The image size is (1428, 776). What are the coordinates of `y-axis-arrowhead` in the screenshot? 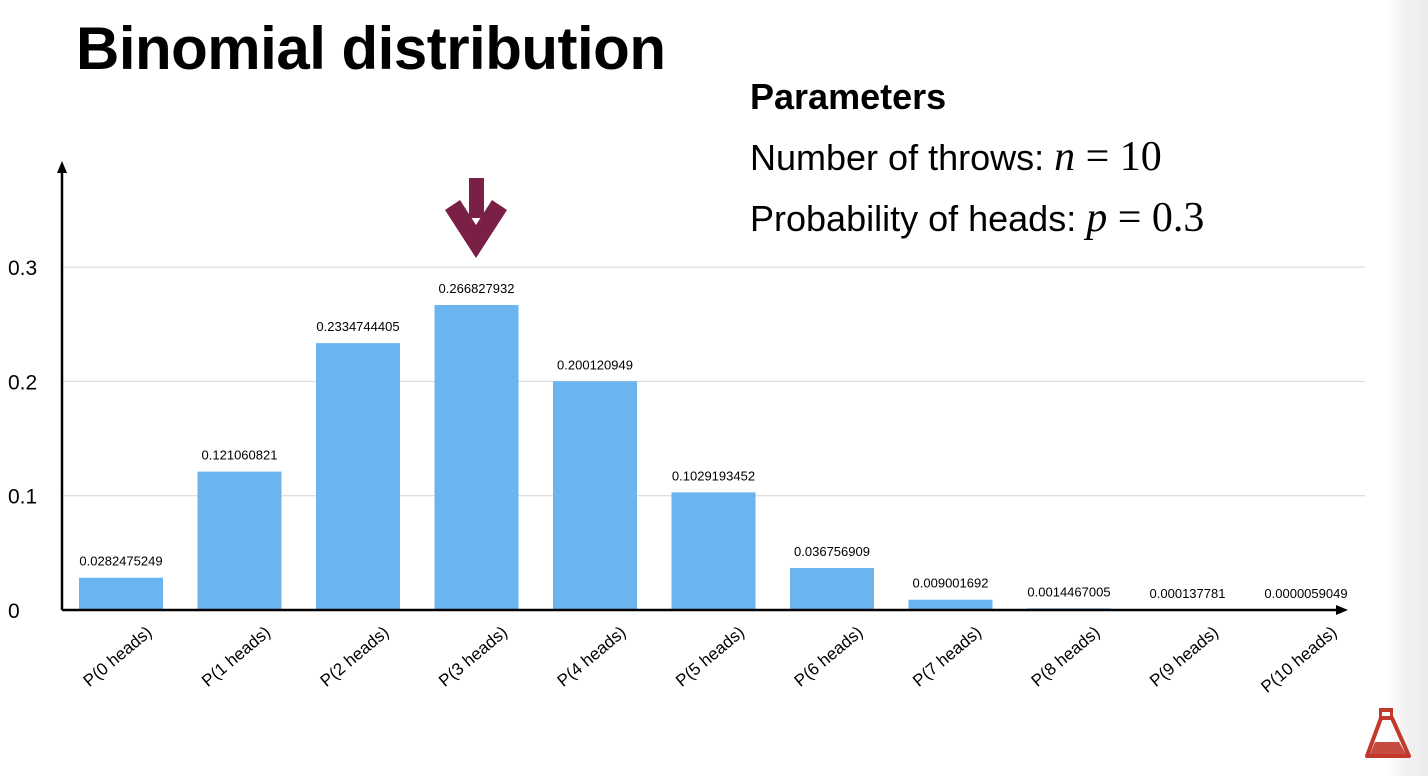 It's located at (62, 167).